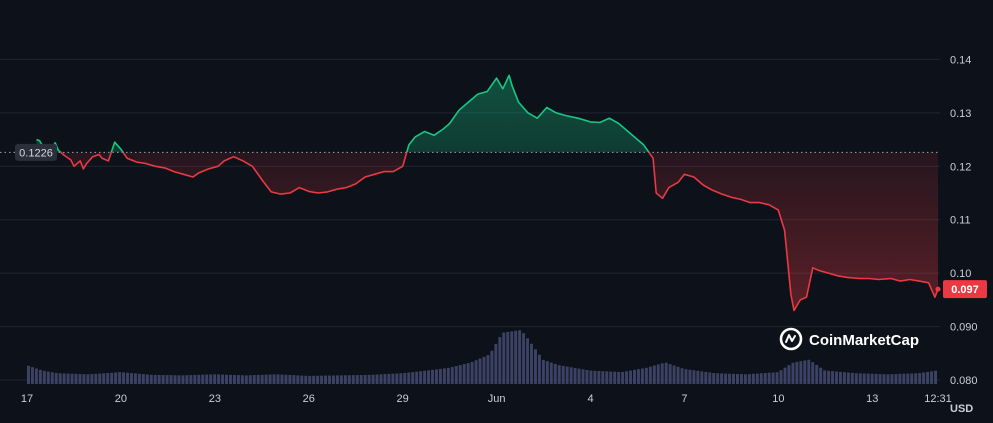 This screenshot has width=993, height=423. Describe the element at coordinates (864, 340) in the screenshot. I see `watermark-text: CoinMarketCap` at that location.